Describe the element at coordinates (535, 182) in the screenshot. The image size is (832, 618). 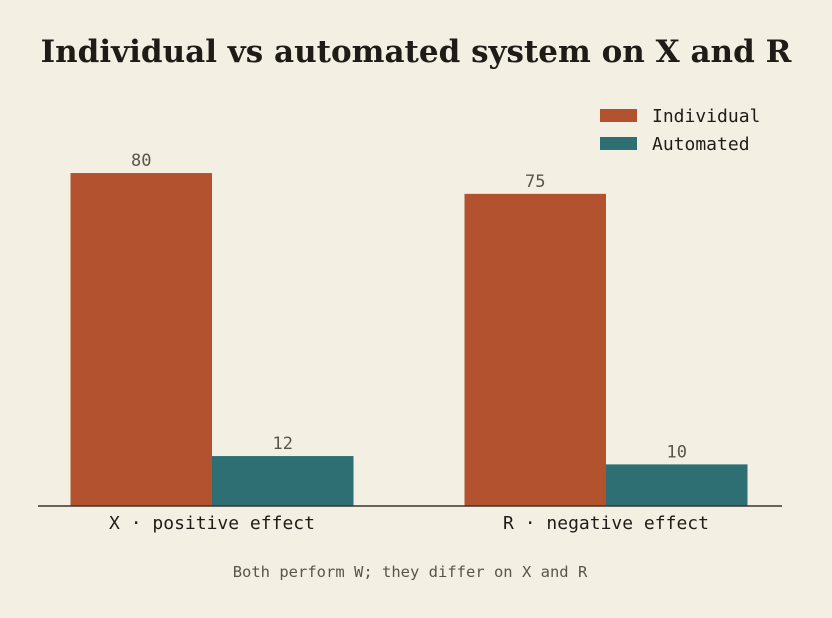
I see `value-label-individual-2: 75` at that location.